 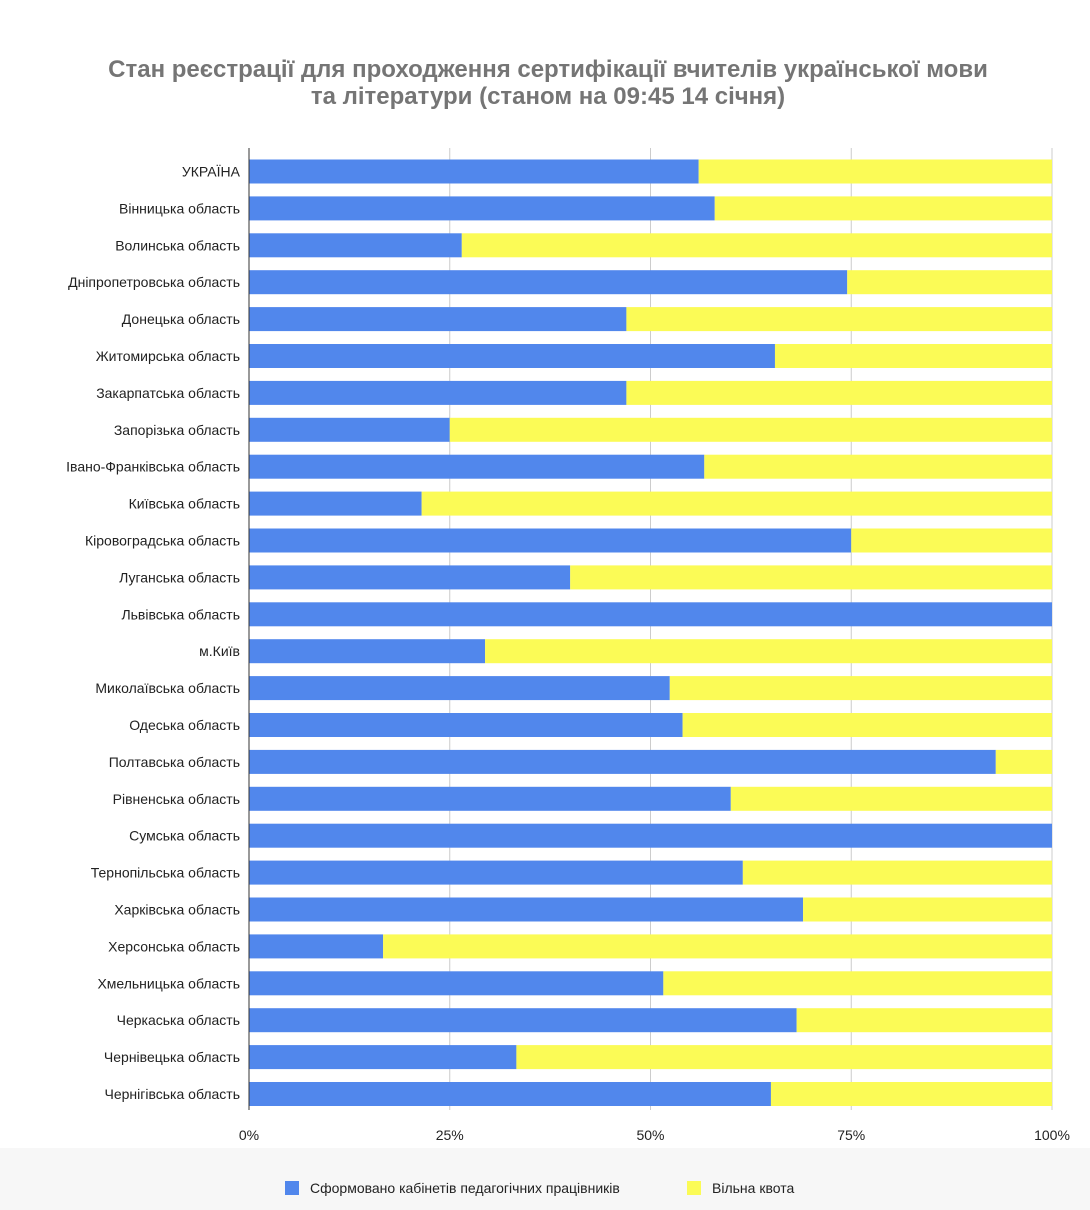 What do you see at coordinates (165, 873) in the screenshot?
I see `category-label: Тернопільська область` at bounding box center [165, 873].